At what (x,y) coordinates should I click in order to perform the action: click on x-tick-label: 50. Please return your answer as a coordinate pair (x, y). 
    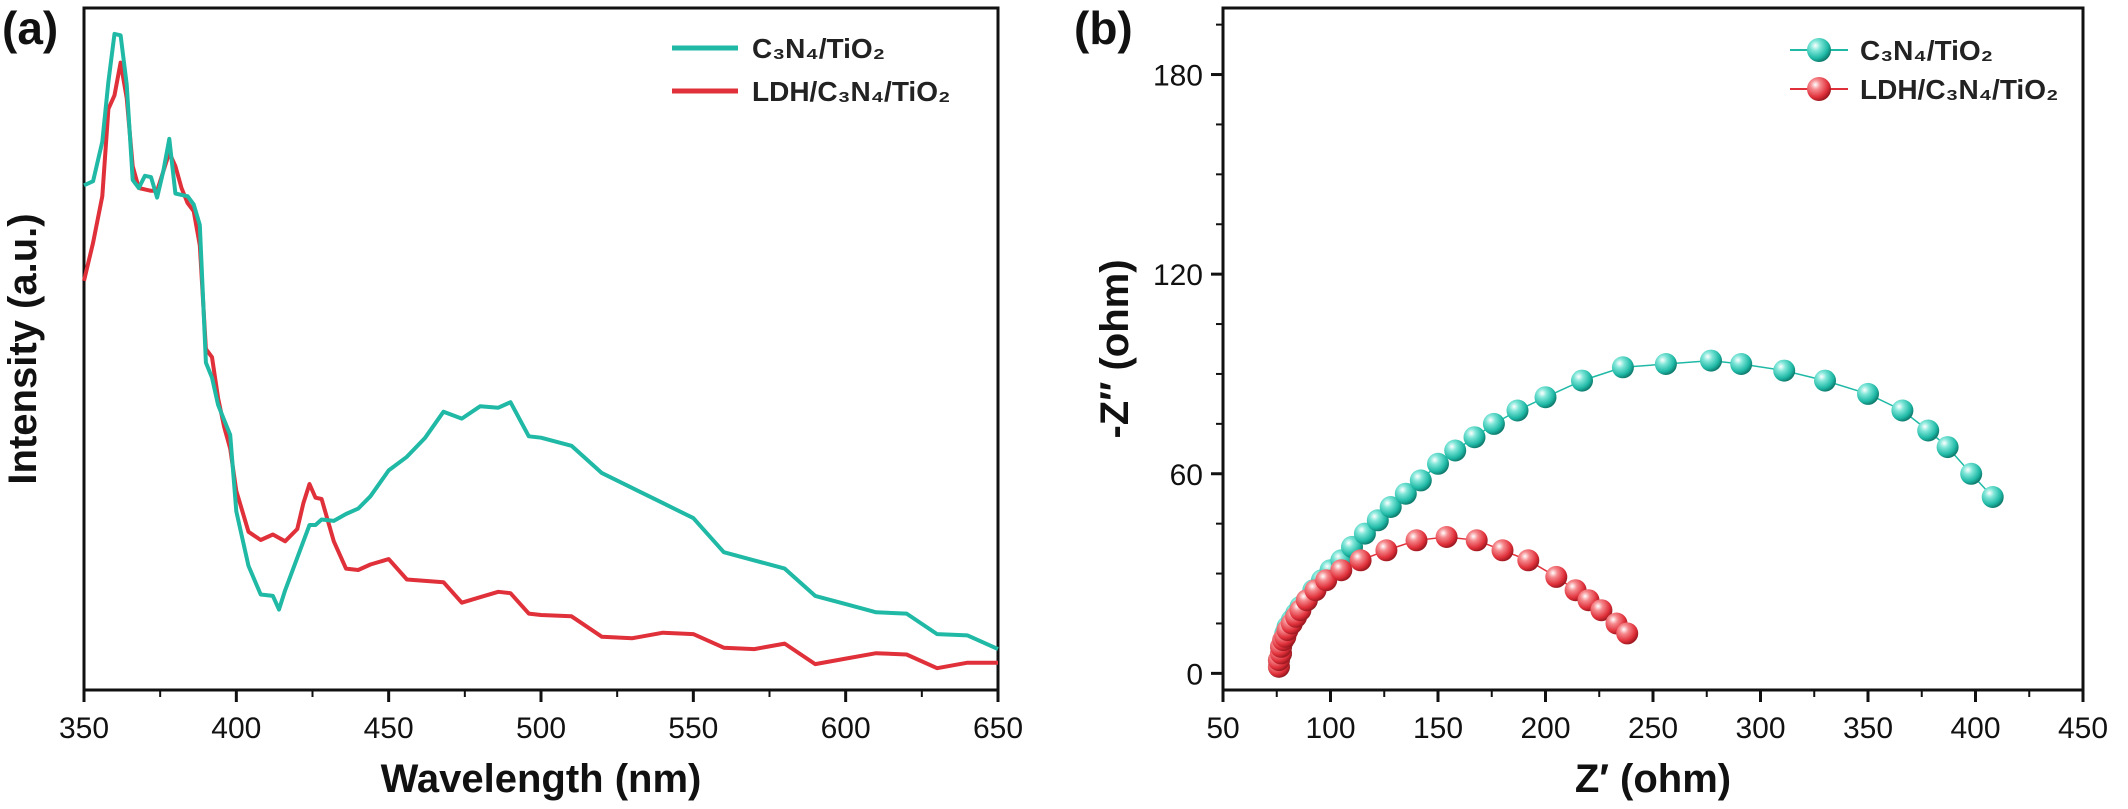
    Looking at the image, I should click on (1222, 728).